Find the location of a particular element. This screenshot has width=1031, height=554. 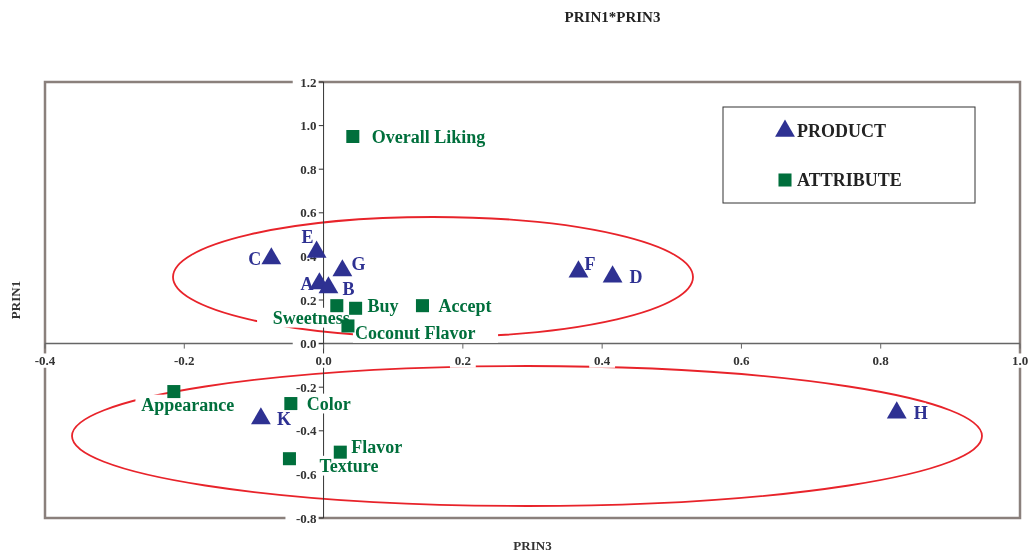

annotation: Flavor is located at coordinates (377, 447).